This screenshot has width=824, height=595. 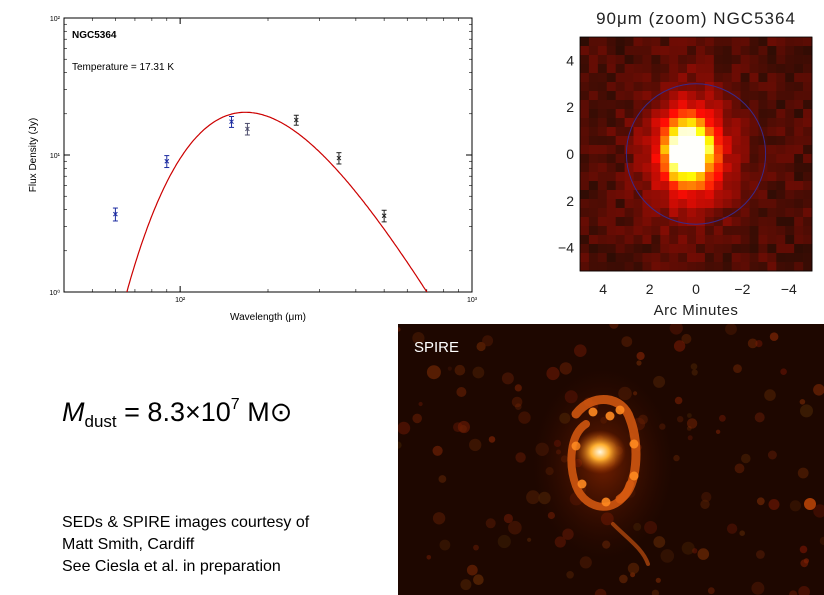 I want to click on zoom-y-tick-label: 0, so click(x=570, y=154).